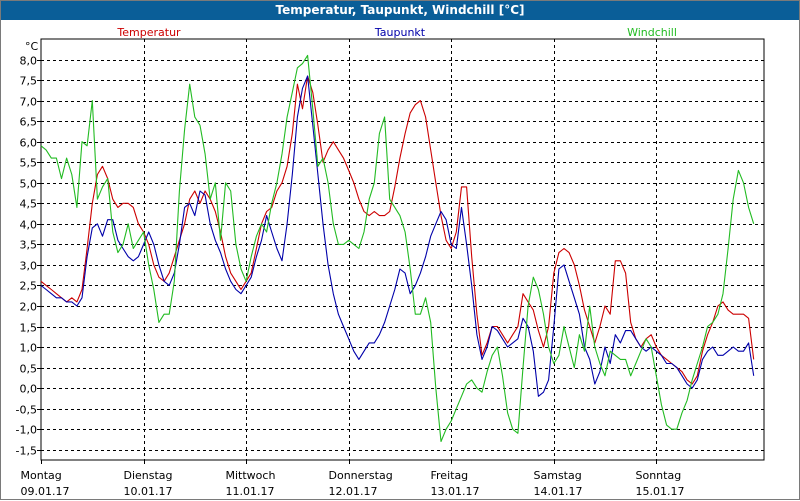  I want to click on y-tick-label: 2,5, so click(29, 286).